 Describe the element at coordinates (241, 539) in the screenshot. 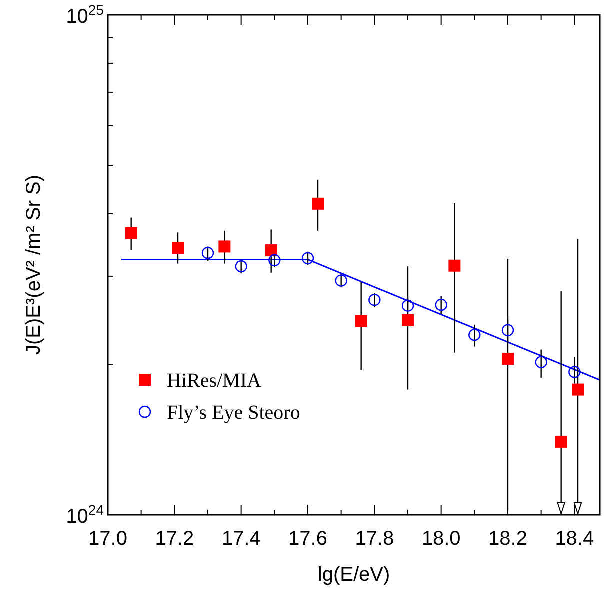

I see `x-tick-label: 17.4` at that location.